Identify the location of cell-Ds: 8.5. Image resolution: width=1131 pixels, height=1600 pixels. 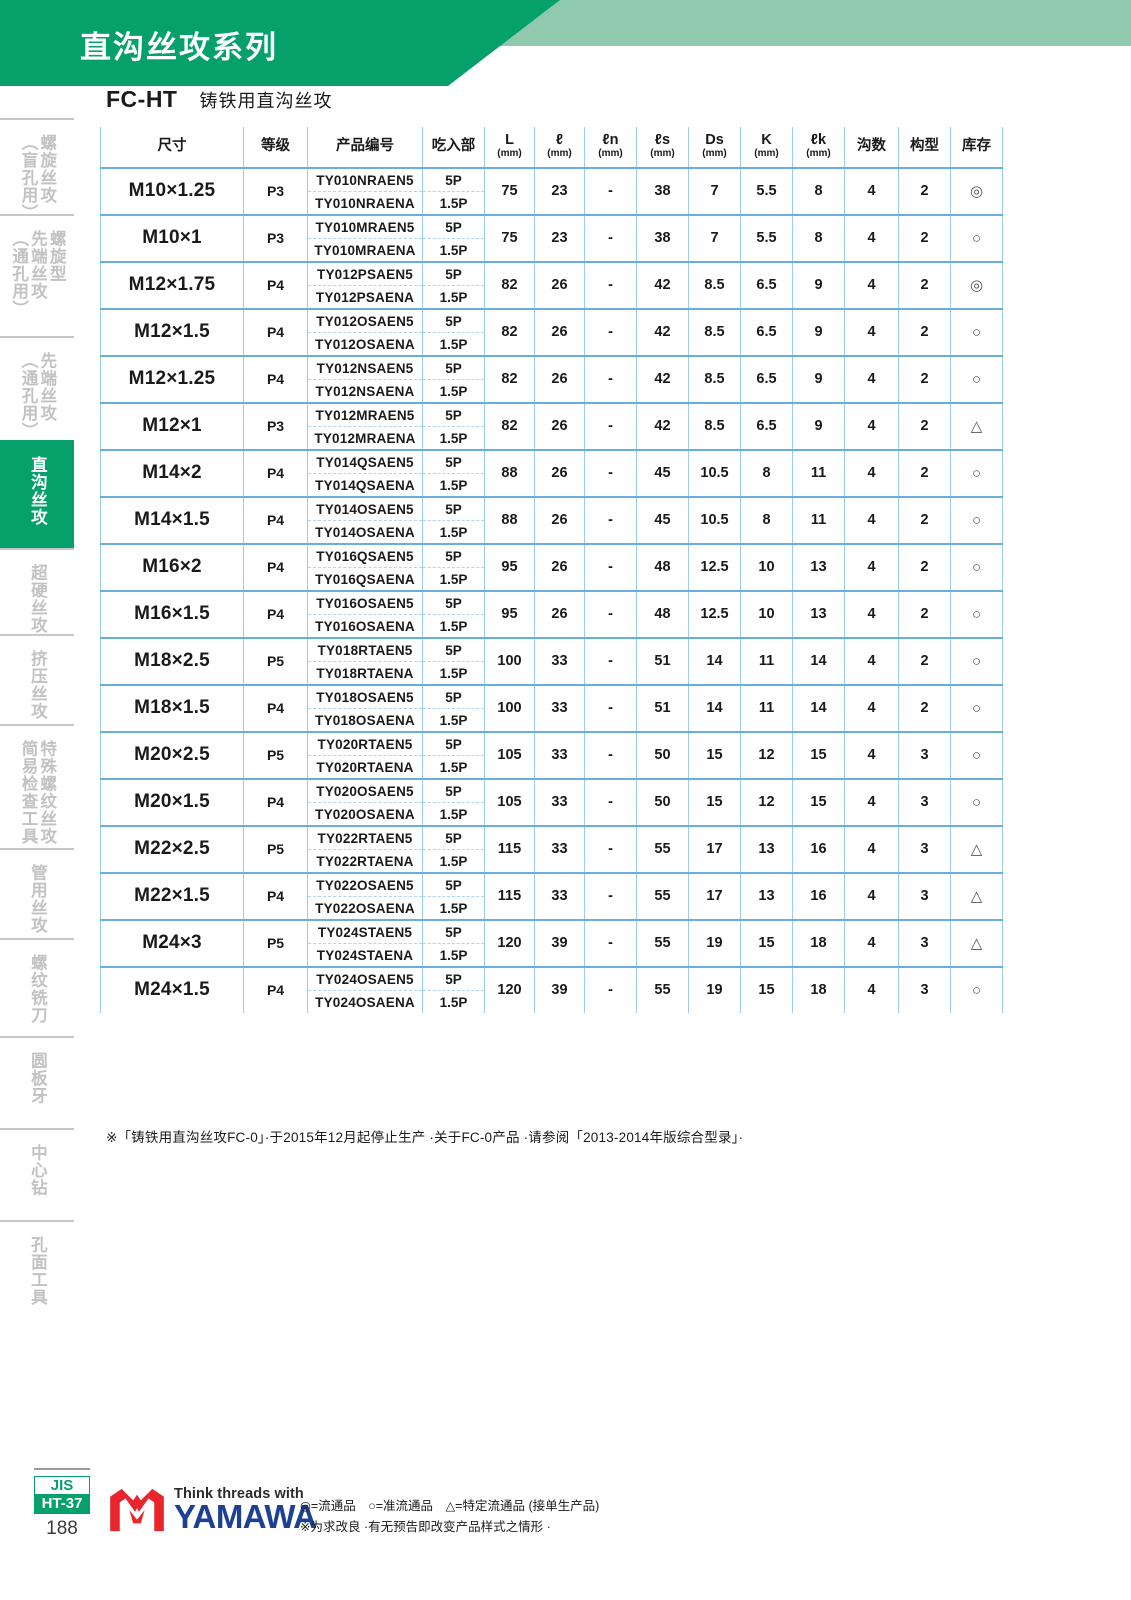
(714, 332).